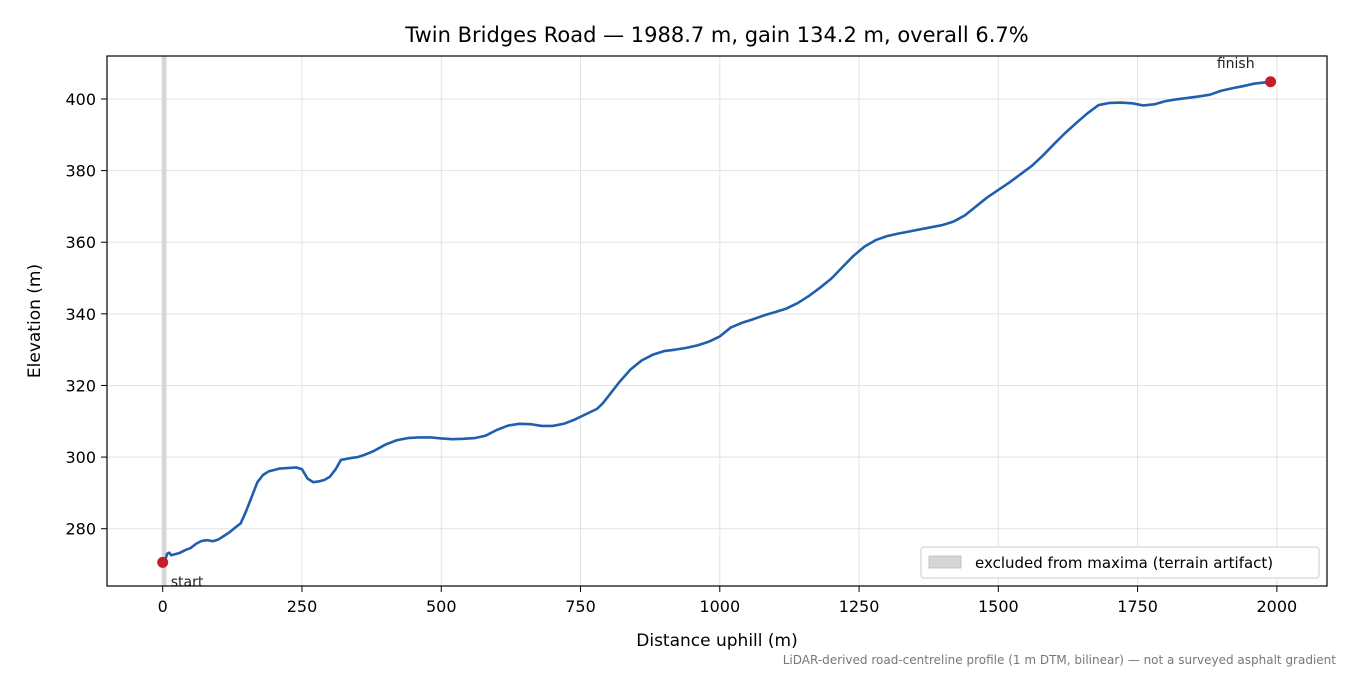 Image resolution: width=1350 pixels, height=675 pixels. What do you see at coordinates (80, 99) in the screenshot?
I see `y-tick-label: 400` at bounding box center [80, 99].